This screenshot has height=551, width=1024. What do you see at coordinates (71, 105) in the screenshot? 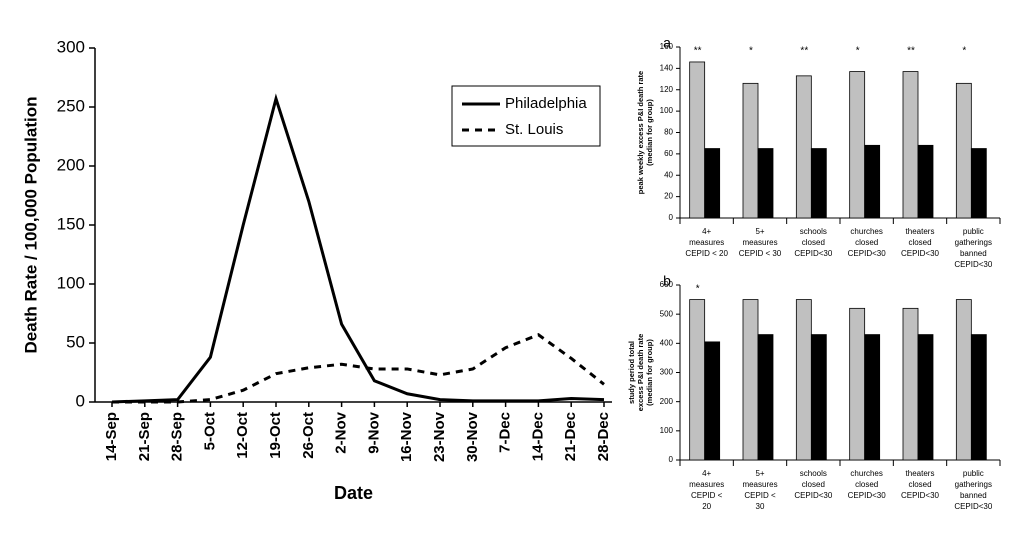
I see `y-tick-label: 250` at bounding box center [71, 105].